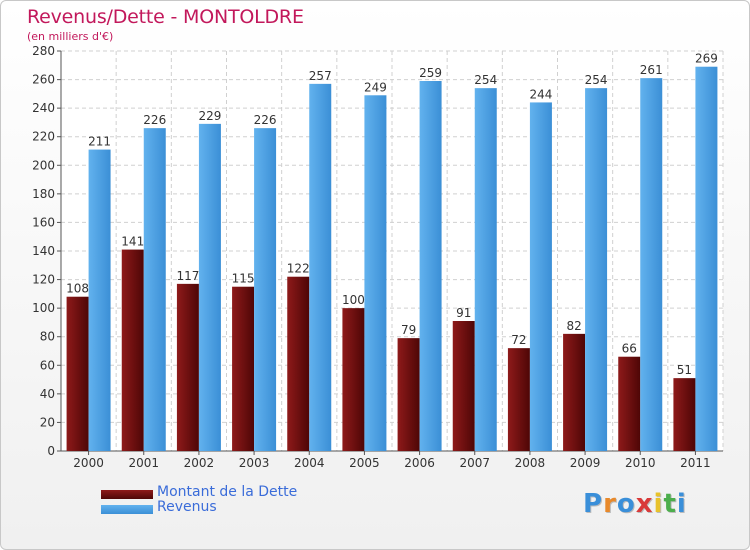 Image resolution: width=750 pixels, height=550 pixels. What do you see at coordinates (408, 330) in the screenshot?
I see `data-label-dette: 79` at bounding box center [408, 330].